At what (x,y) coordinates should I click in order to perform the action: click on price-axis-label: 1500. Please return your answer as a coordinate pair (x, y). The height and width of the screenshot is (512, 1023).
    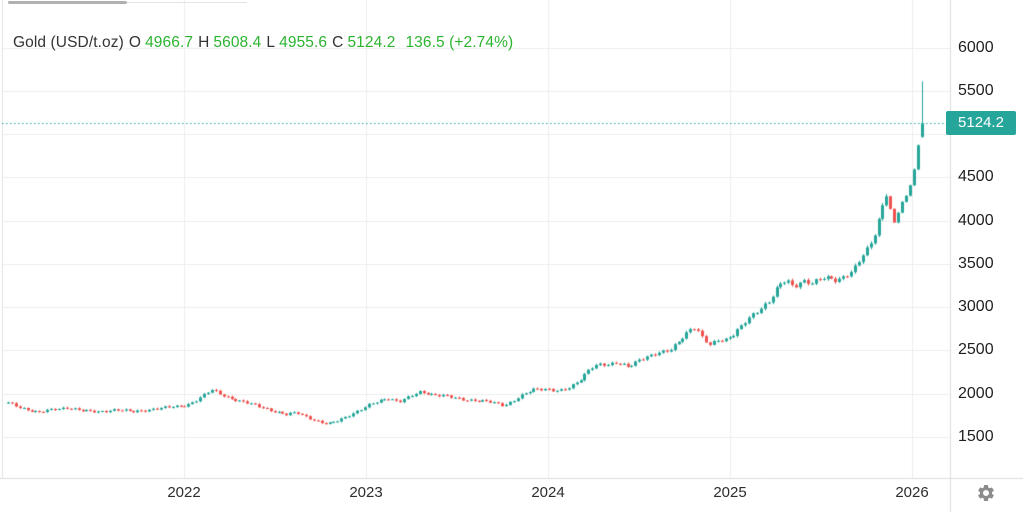
    Looking at the image, I should click on (976, 436).